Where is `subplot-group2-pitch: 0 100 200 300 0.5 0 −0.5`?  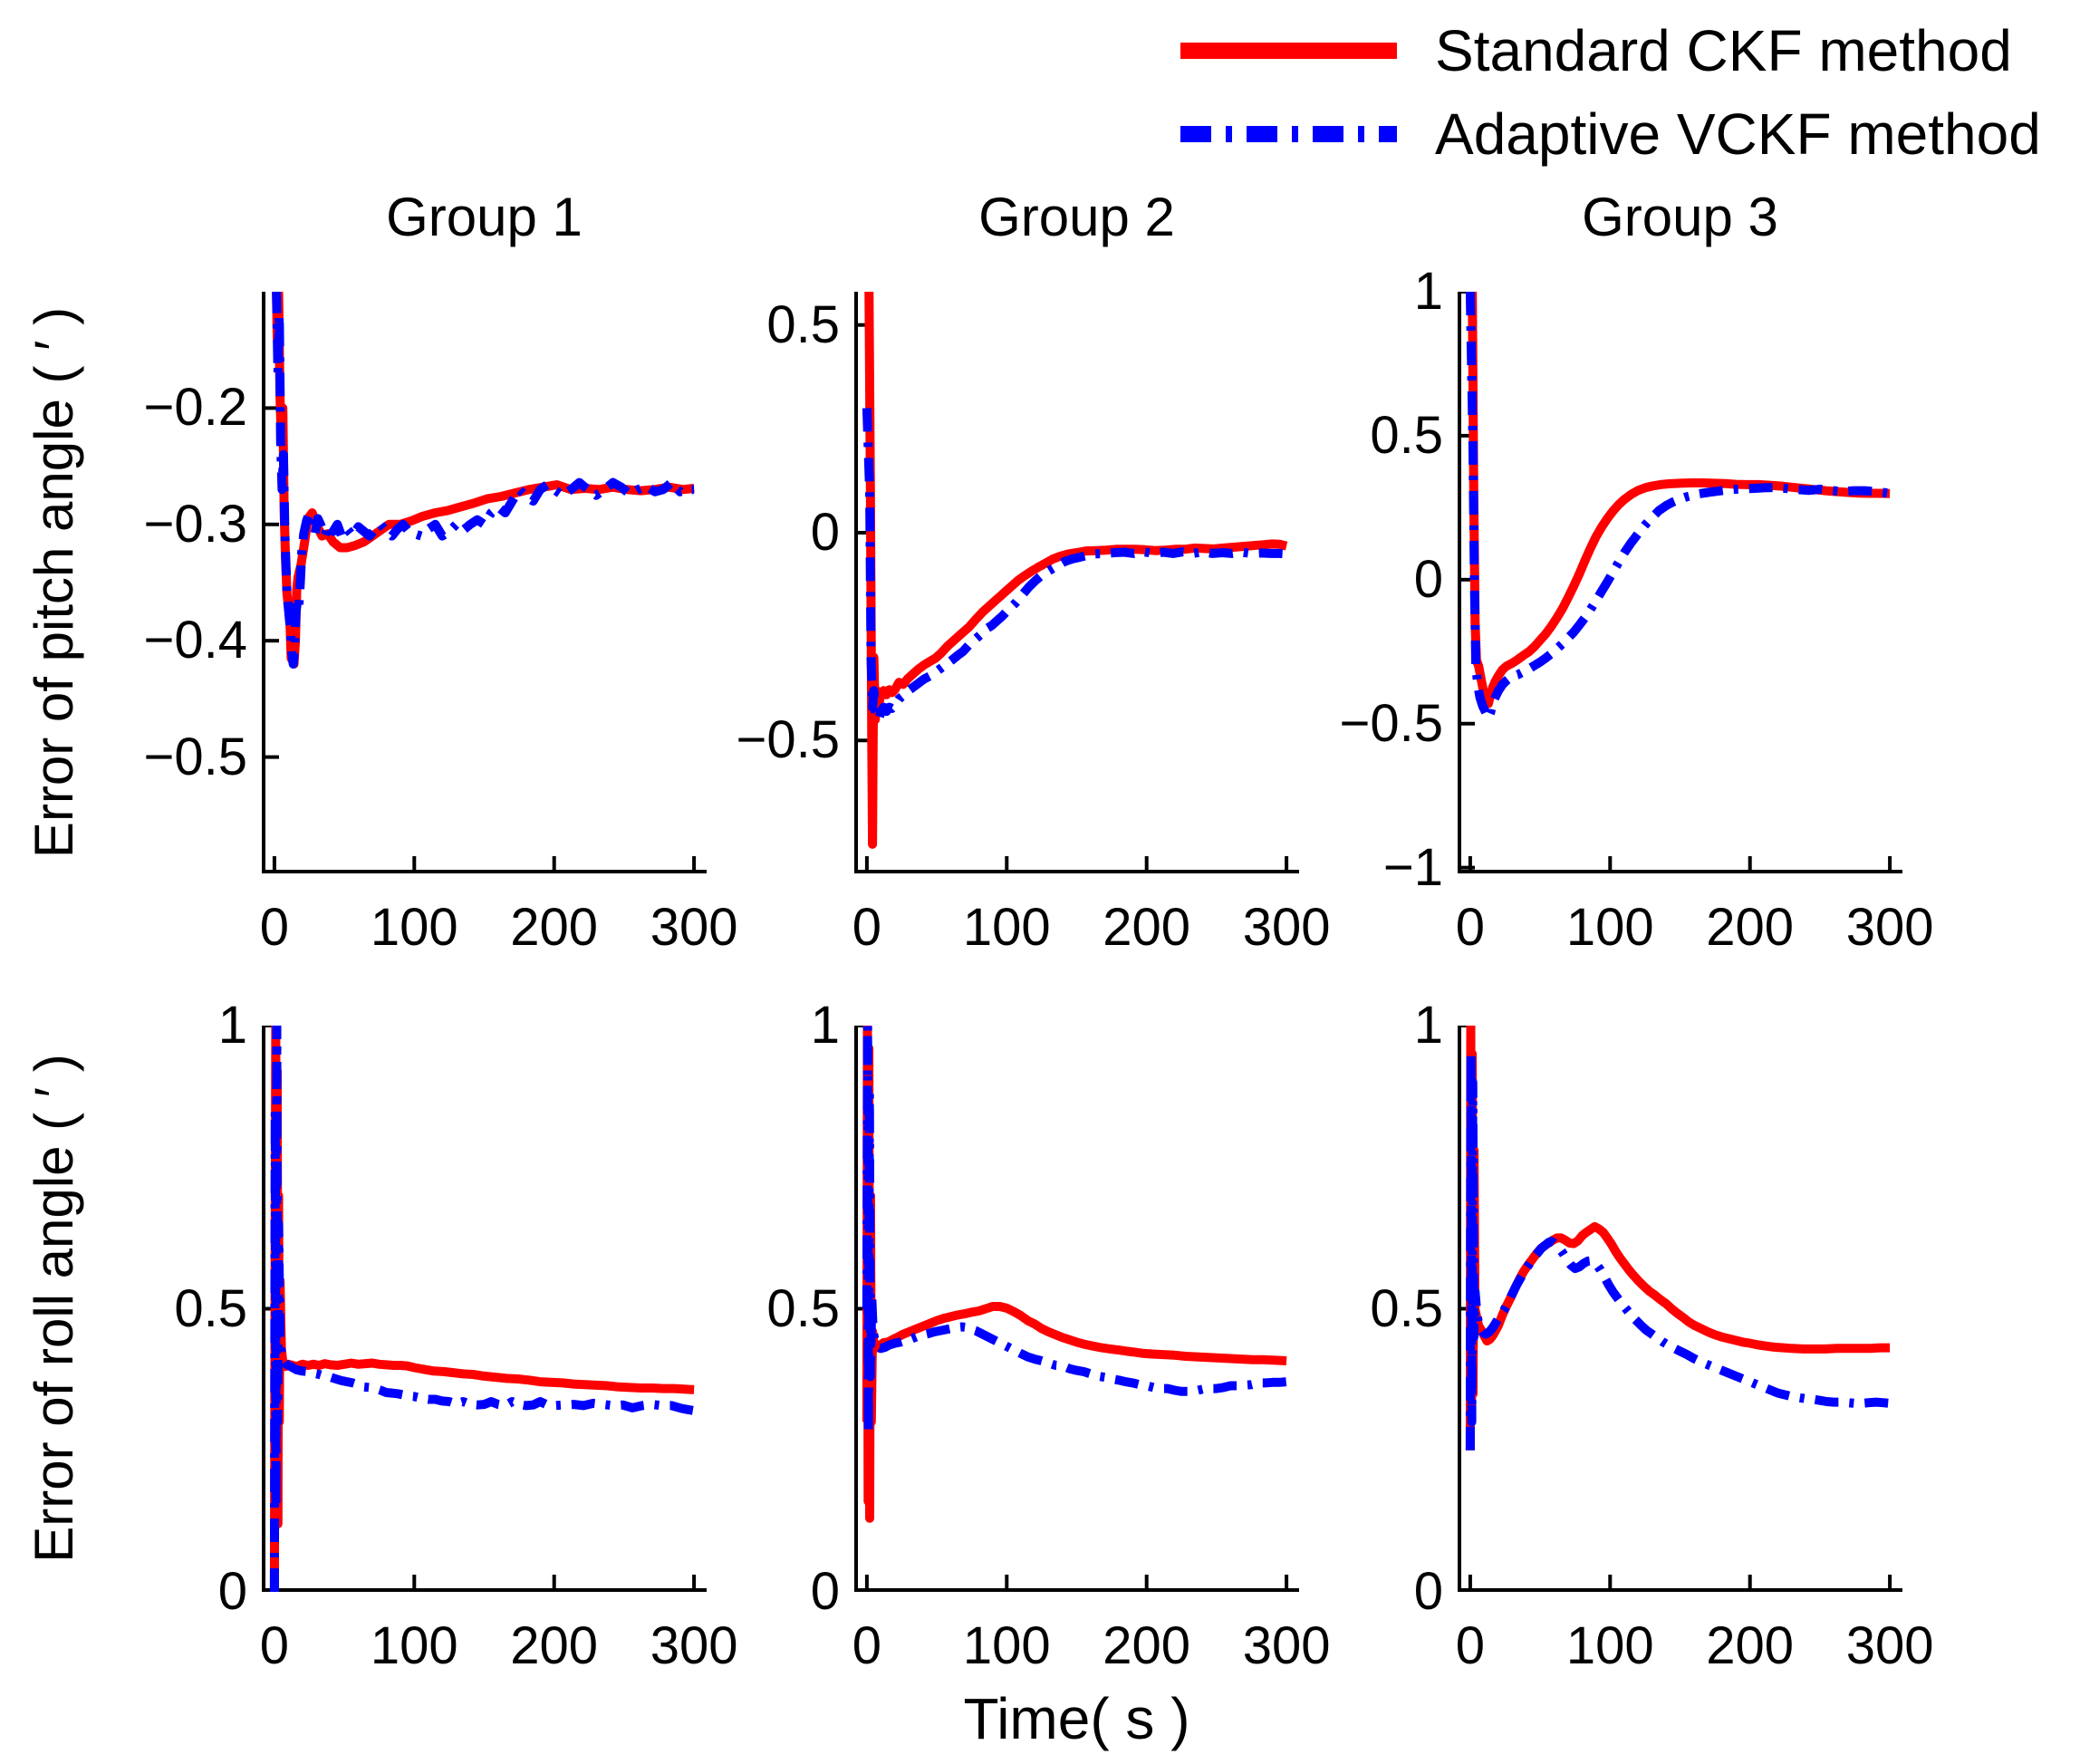 subplot-group2-pitch: 0 100 200 300 0.5 0 −0.5 is located at coordinates (990, 618).